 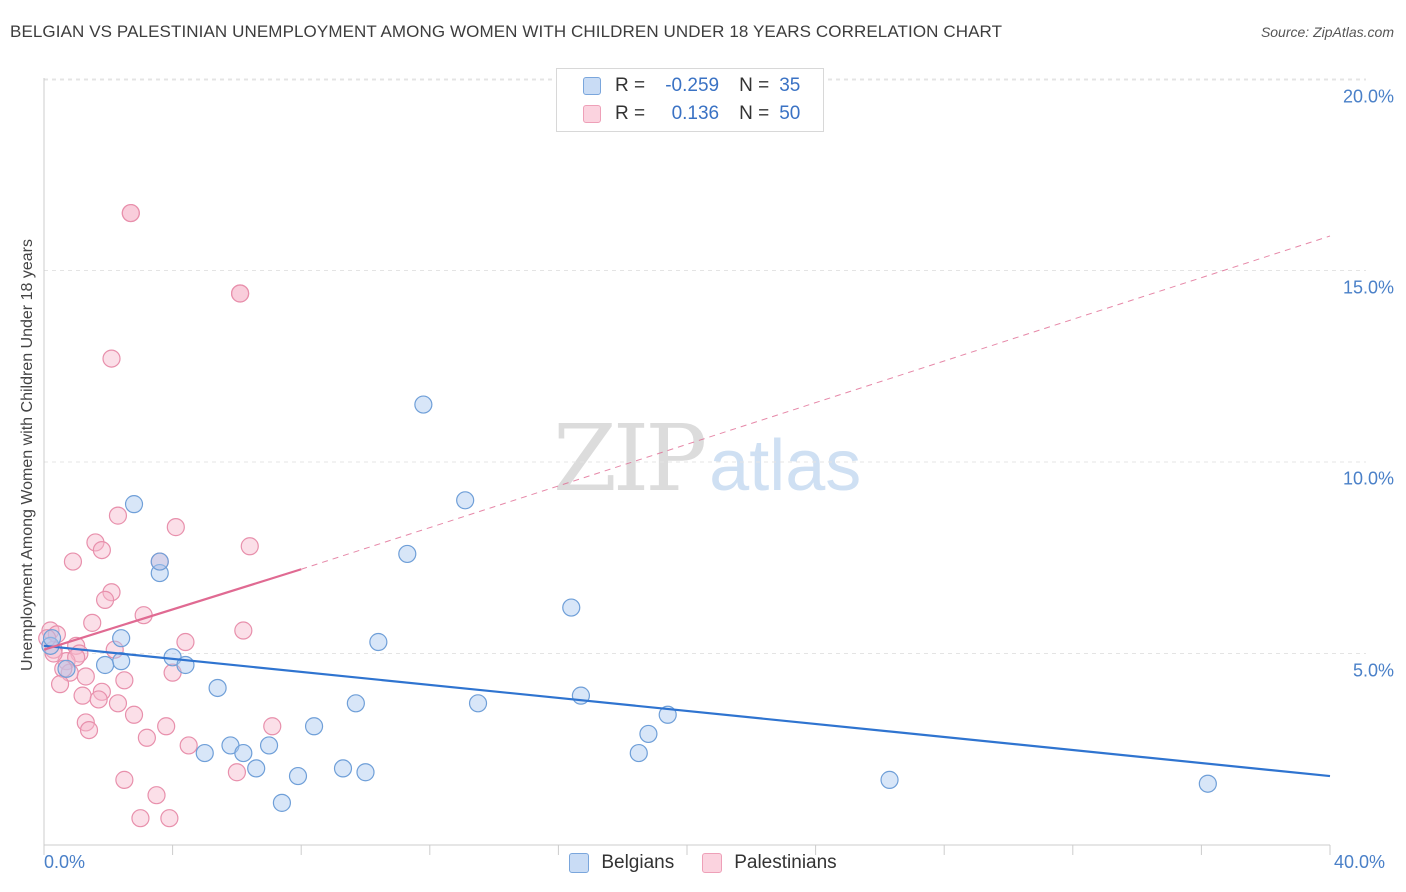 I want to click on legend-item-palestinians: Palestinians, so click(x=769, y=863).